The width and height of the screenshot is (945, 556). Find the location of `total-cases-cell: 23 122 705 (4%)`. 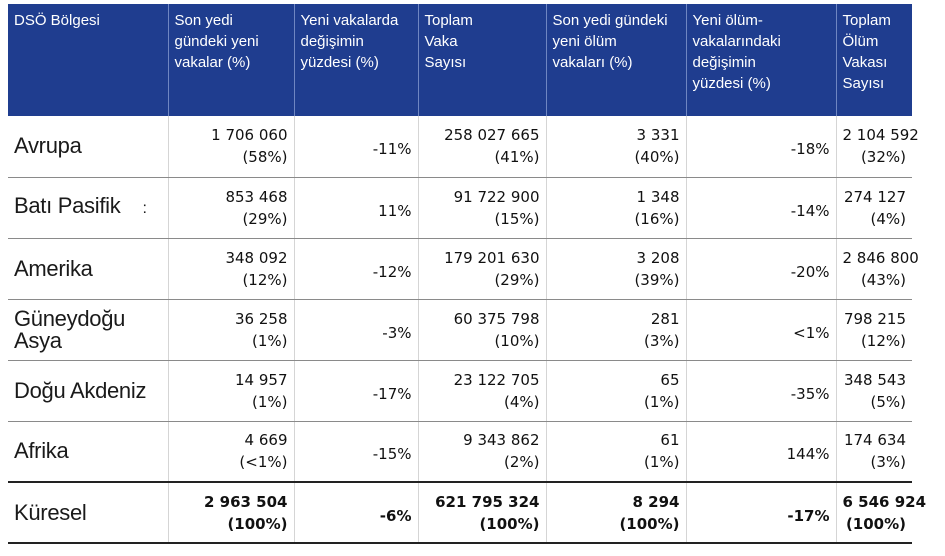

total-cases-cell: 23 122 705 (4%) is located at coordinates (482, 391).